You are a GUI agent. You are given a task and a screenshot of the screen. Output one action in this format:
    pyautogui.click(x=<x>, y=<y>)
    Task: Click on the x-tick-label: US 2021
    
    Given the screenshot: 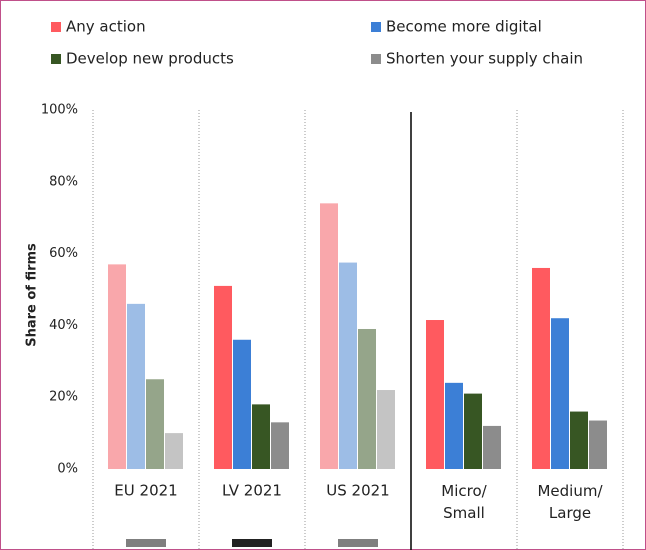 What is the action you would take?
    pyautogui.click(x=357, y=491)
    